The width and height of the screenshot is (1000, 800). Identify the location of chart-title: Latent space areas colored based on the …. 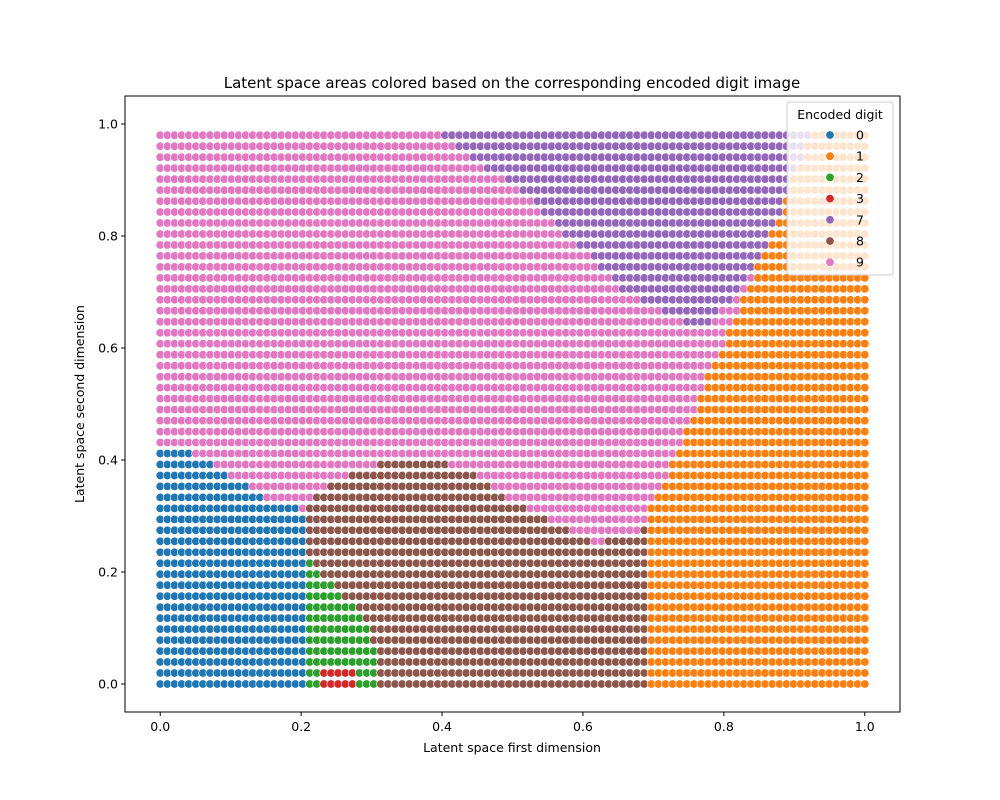
(512, 83).